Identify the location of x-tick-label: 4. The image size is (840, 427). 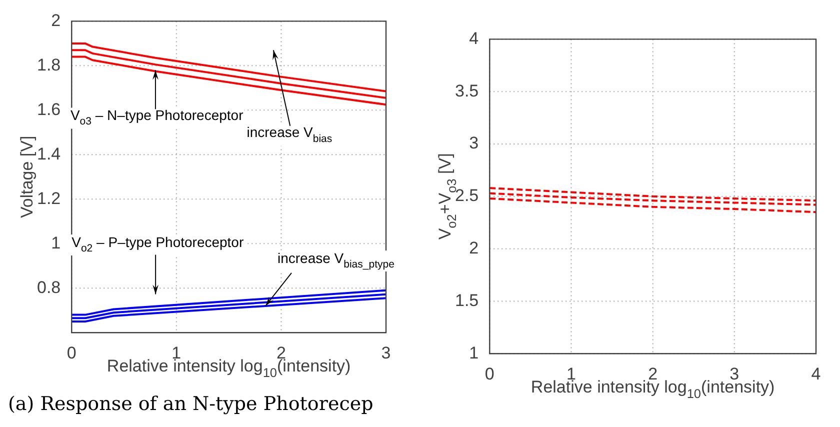
(816, 374).